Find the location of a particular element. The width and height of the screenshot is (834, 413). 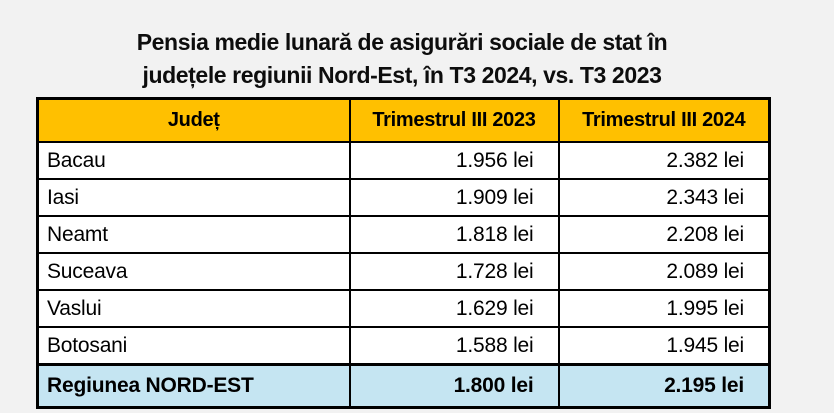

t3-2024-cell: 2.382 lei is located at coordinates (664, 160).